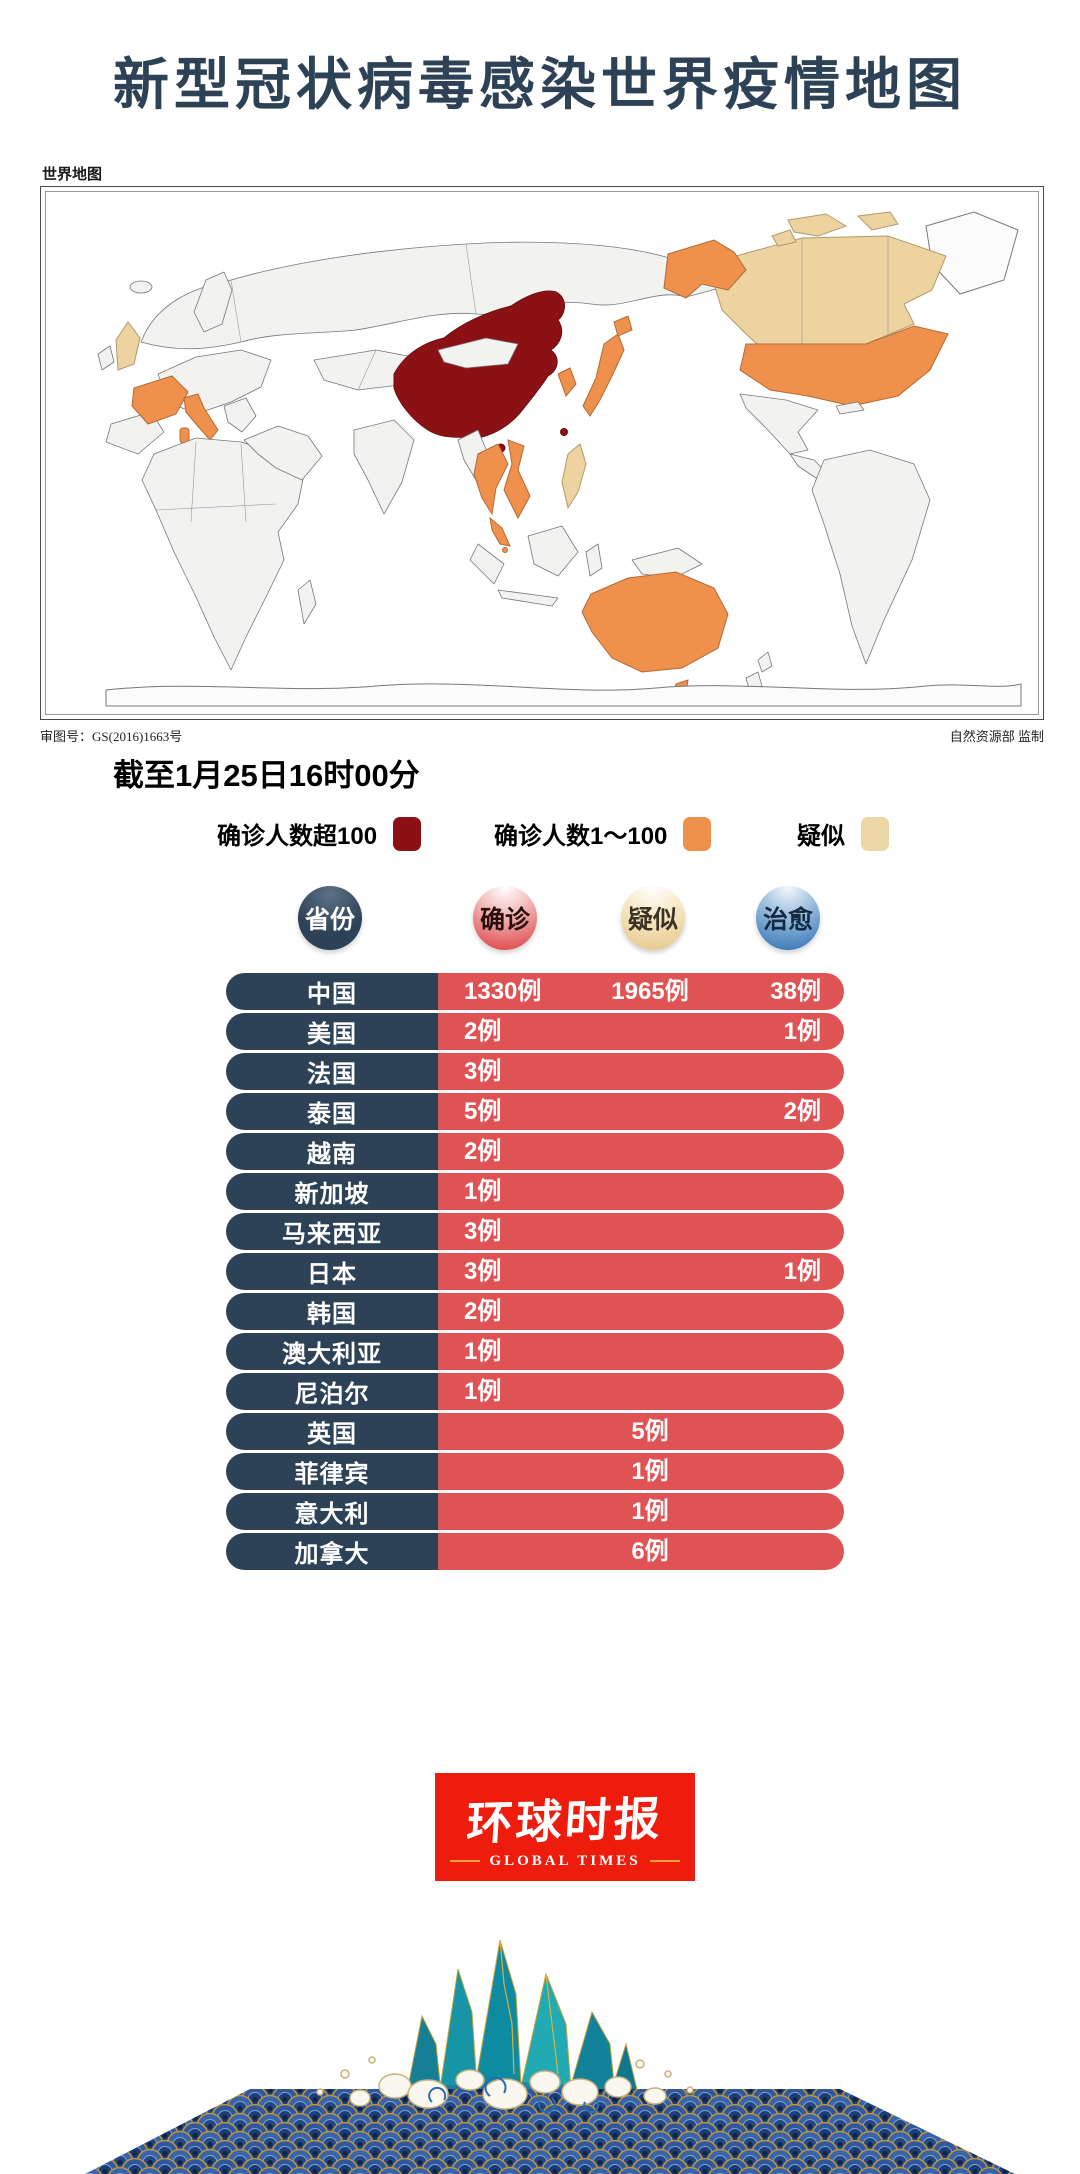 The height and width of the screenshot is (2174, 1080). I want to click on country-name: 加拿大, so click(332, 1551).